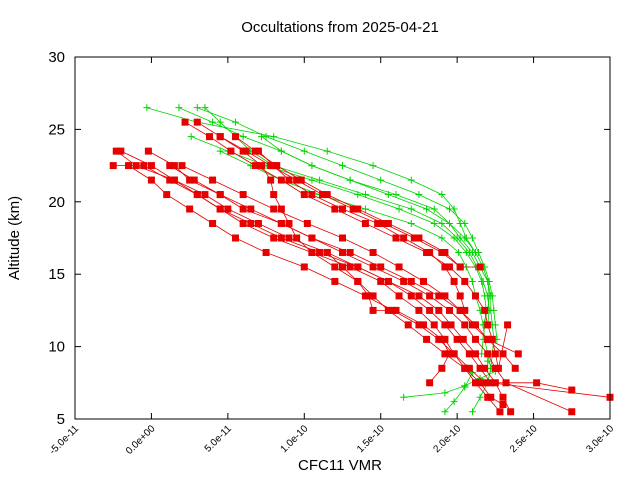 The width and height of the screenshot is (640, 480). What do you see at coordinates (600, 439) in the screenshot?
I see `x-tick-label: 3.0e-10` at bounding box center [600, 439].